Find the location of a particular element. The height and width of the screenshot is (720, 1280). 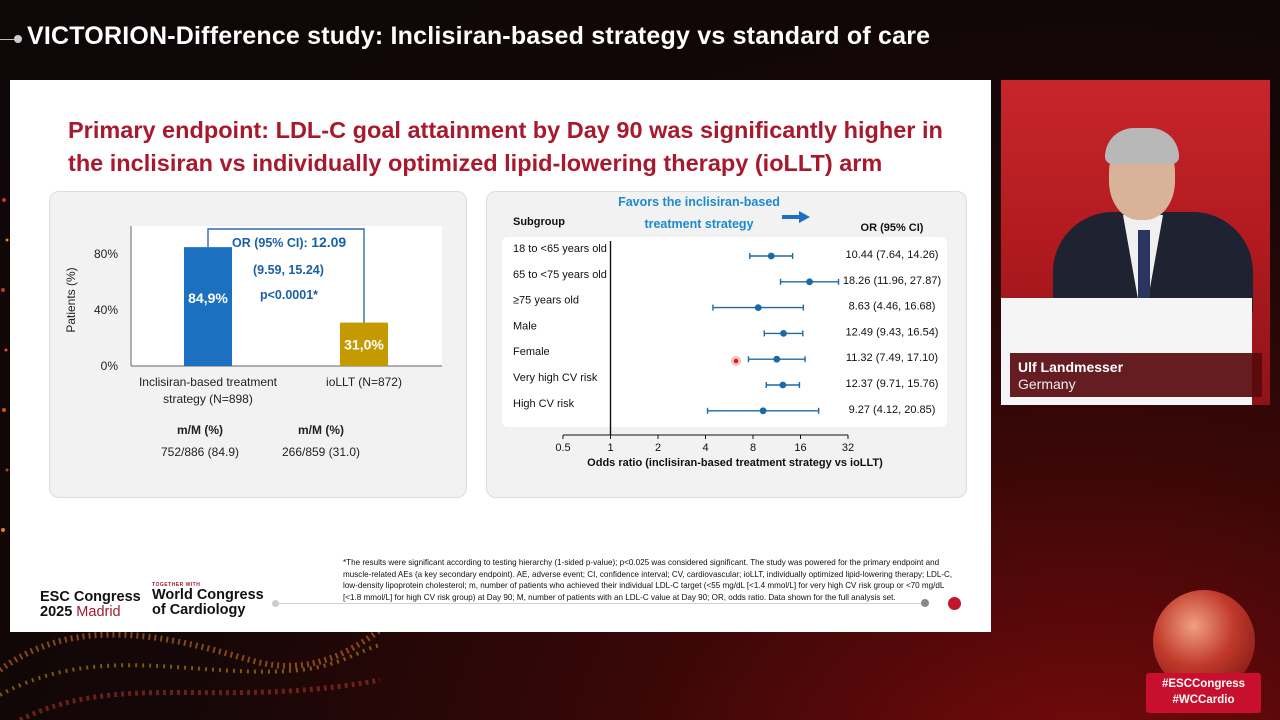

forest-x-tick-label: 16 is located at coordinates (800, 448).